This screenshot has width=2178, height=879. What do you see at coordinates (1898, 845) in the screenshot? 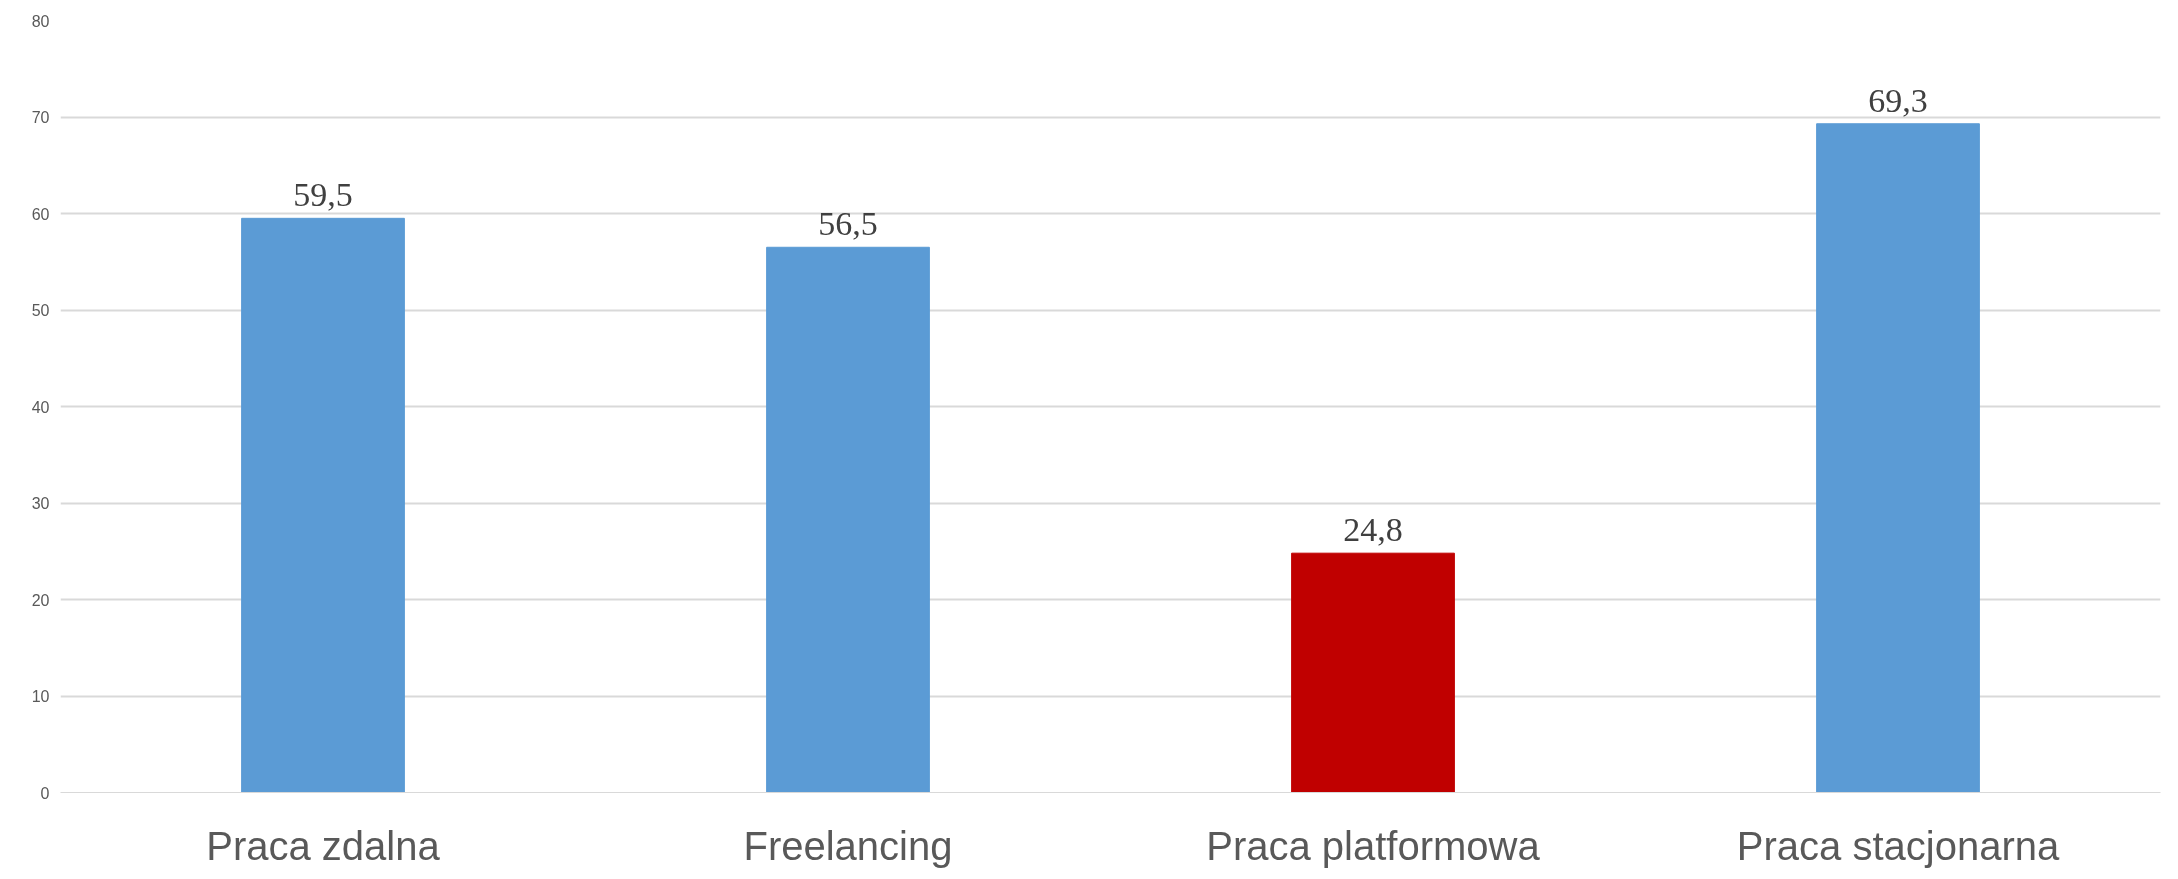
I see `x-tick-label: Praca stacjonarna` at bounding box center [1898, 845].